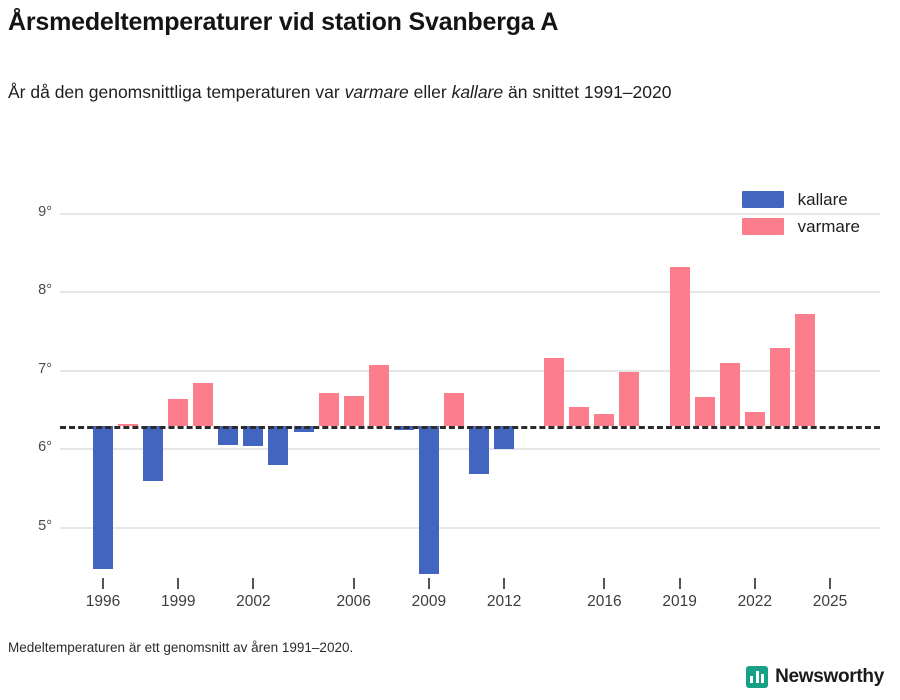 The height and width of the screenshot is (700, 900). What do you see at coordinates (679, 601) in the screenshot?
I see `x-axis-tick-label: 2019` at bounding box center [679, 601].